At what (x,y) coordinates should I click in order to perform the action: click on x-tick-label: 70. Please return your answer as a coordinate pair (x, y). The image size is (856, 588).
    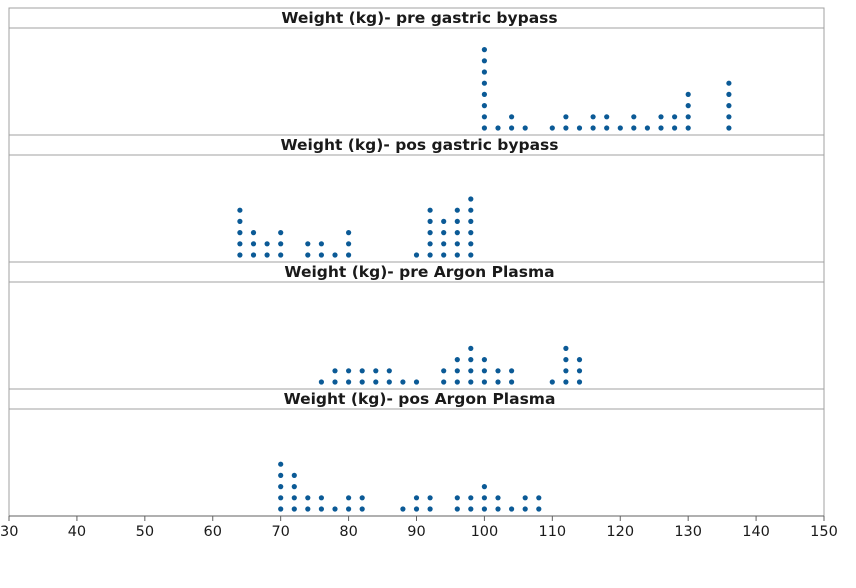
    Looking at the image, I should click on (280, 532).